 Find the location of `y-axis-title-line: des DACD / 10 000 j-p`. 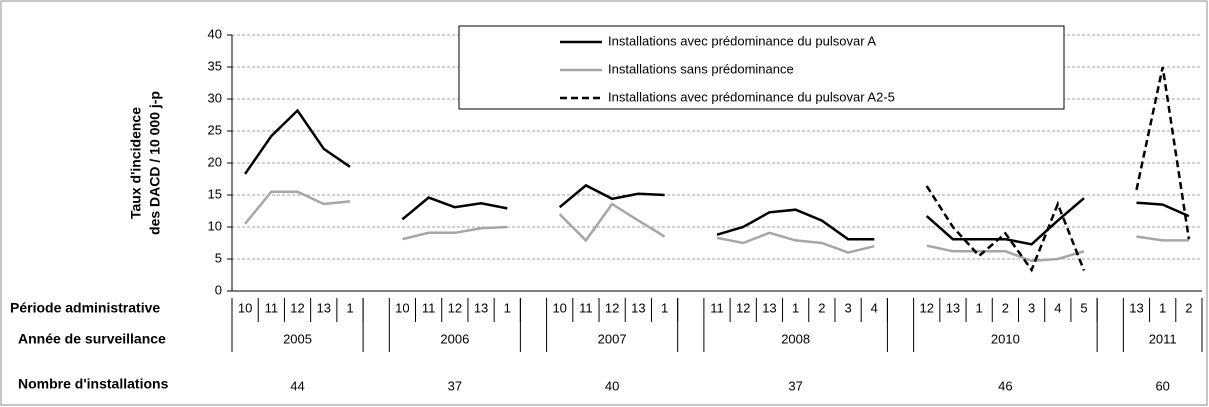

y-axis-title-line: des DACD / 10 000 j-p is located at coordinates (155, 163).